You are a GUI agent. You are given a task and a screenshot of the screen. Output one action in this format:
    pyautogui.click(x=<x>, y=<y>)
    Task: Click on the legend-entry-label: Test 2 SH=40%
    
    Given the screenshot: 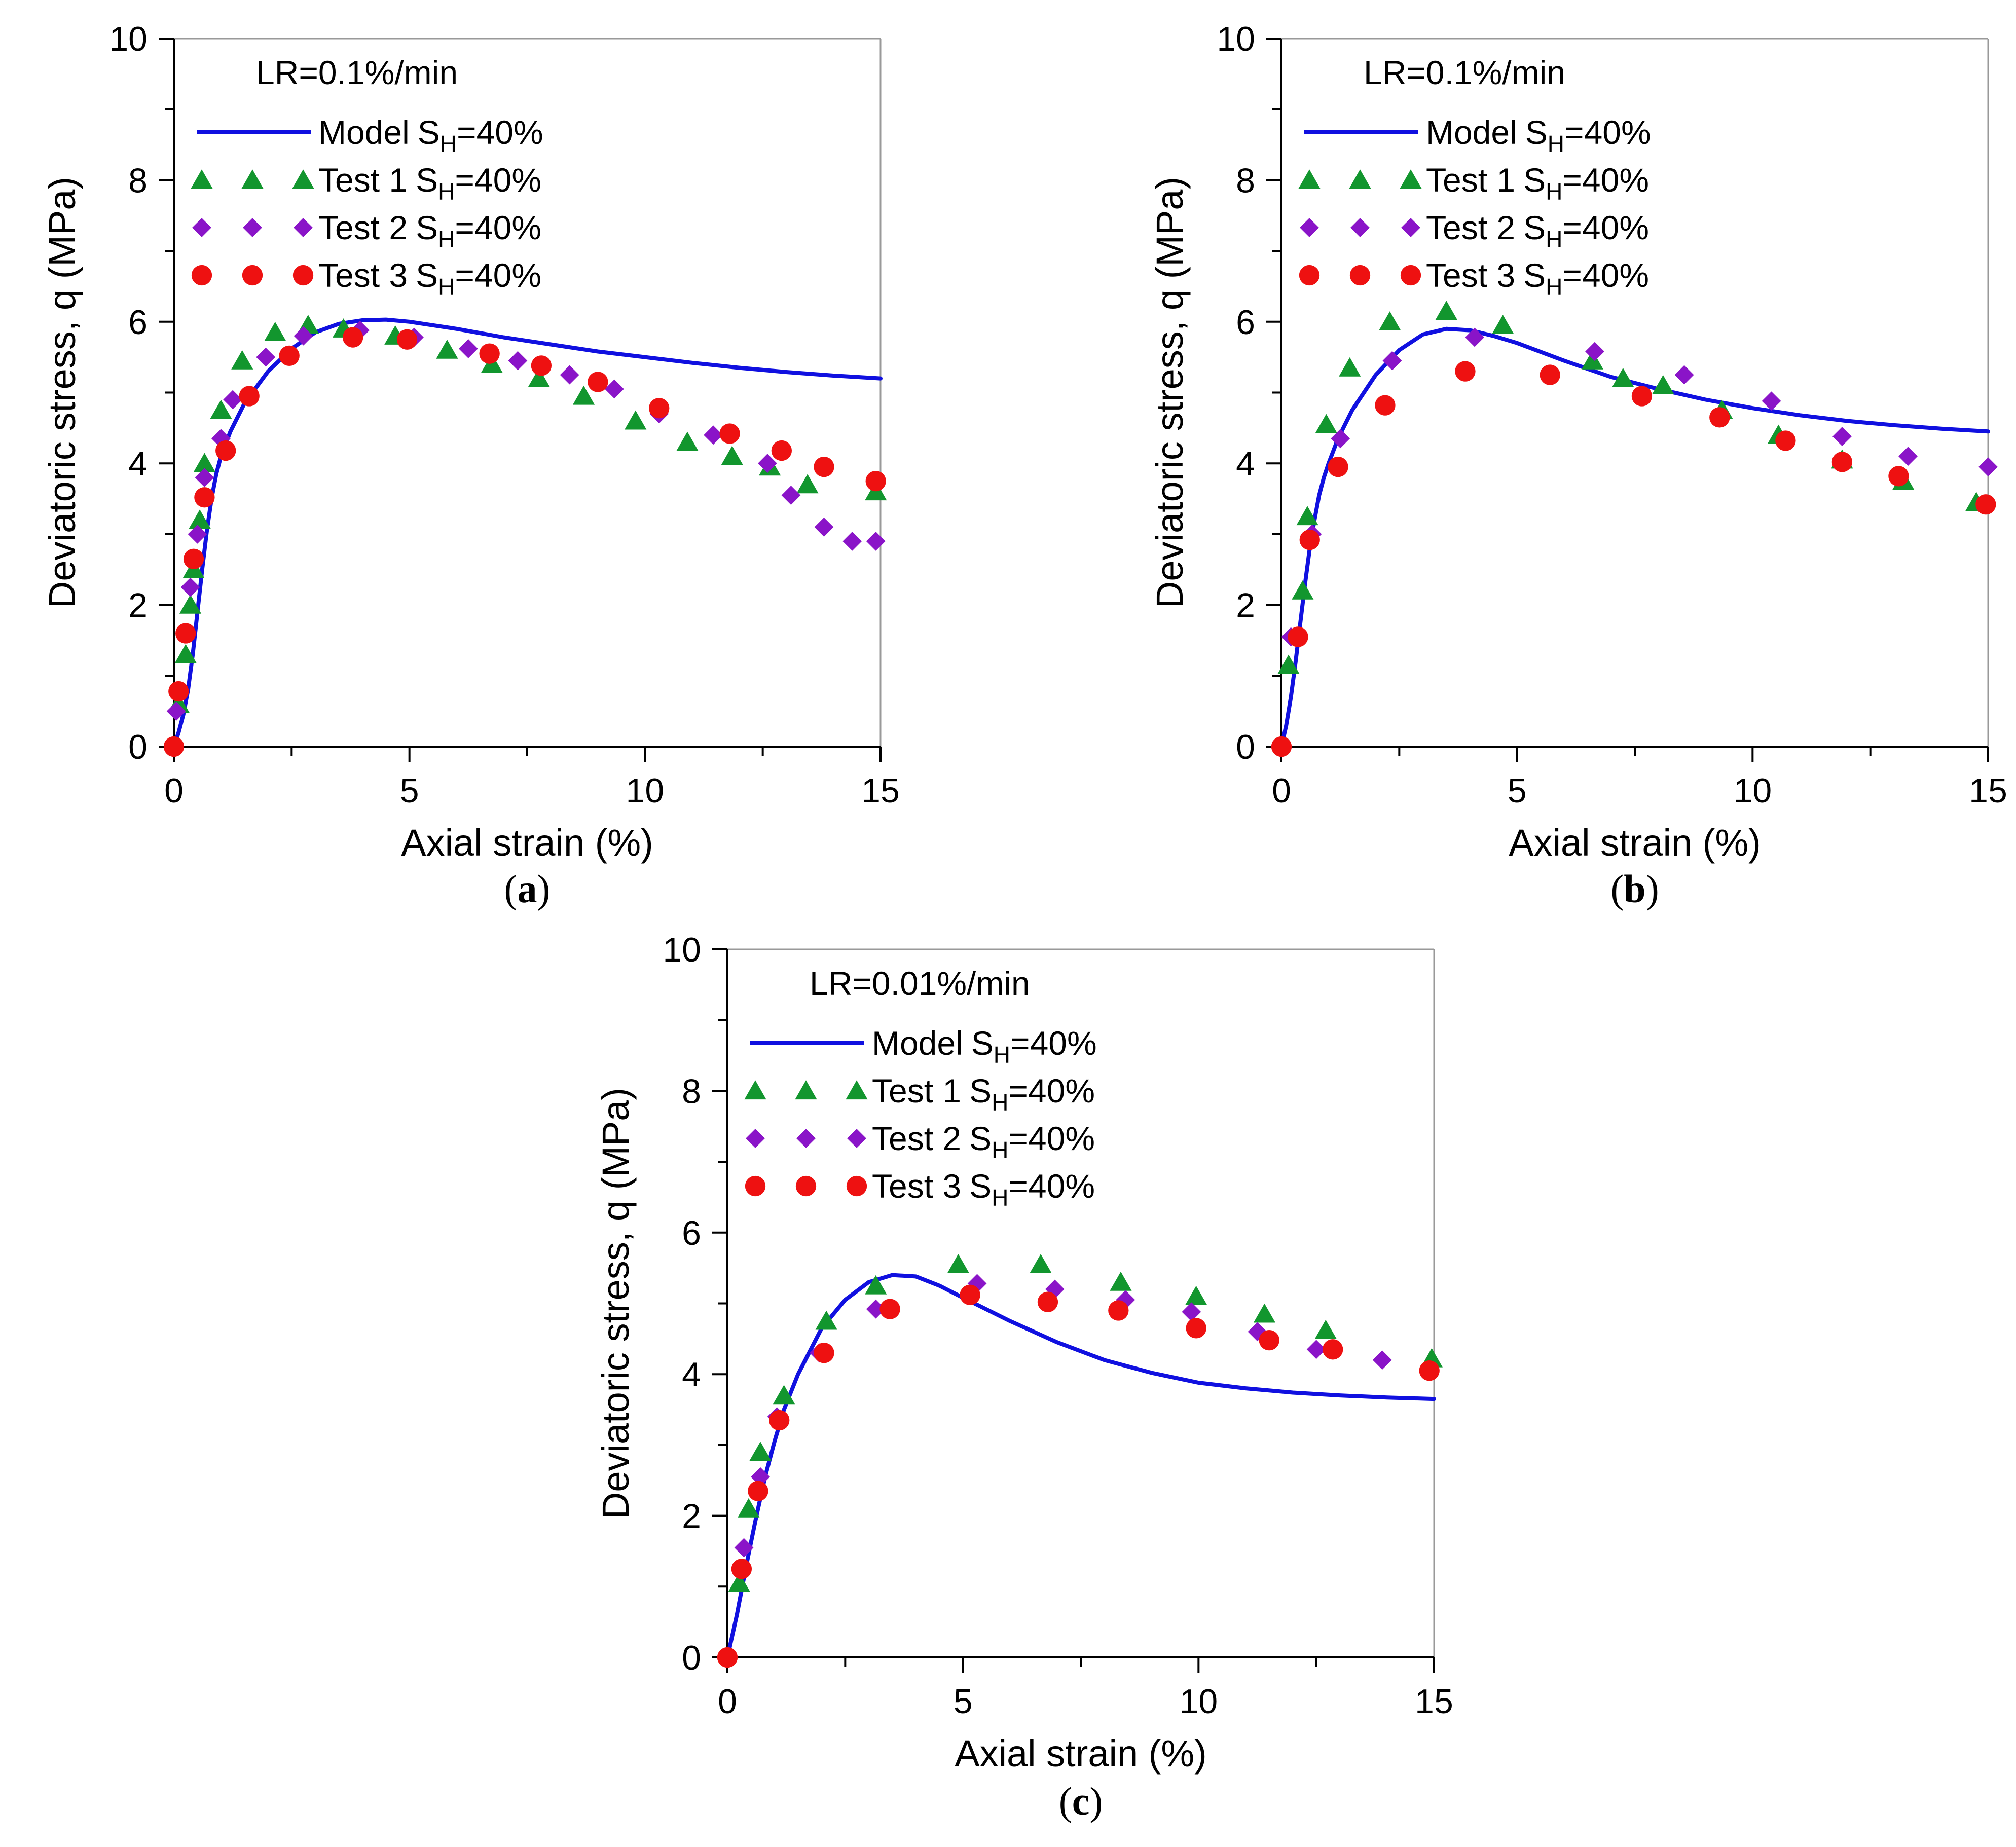 What is the action you would take?
    pyautogui.click(x=429, y=230)
    